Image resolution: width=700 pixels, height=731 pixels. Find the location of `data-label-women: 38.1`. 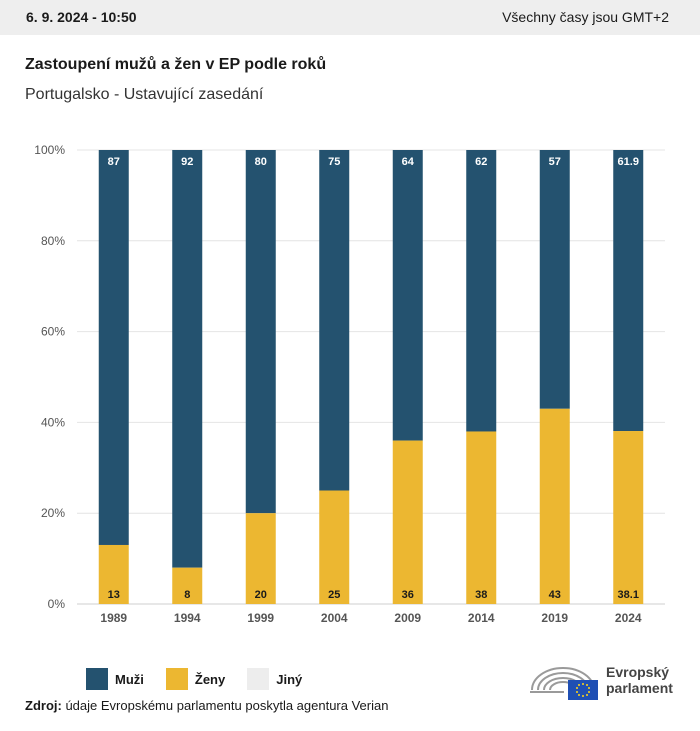

data-label-women: 38.1 is located at coordinates (628, 595).